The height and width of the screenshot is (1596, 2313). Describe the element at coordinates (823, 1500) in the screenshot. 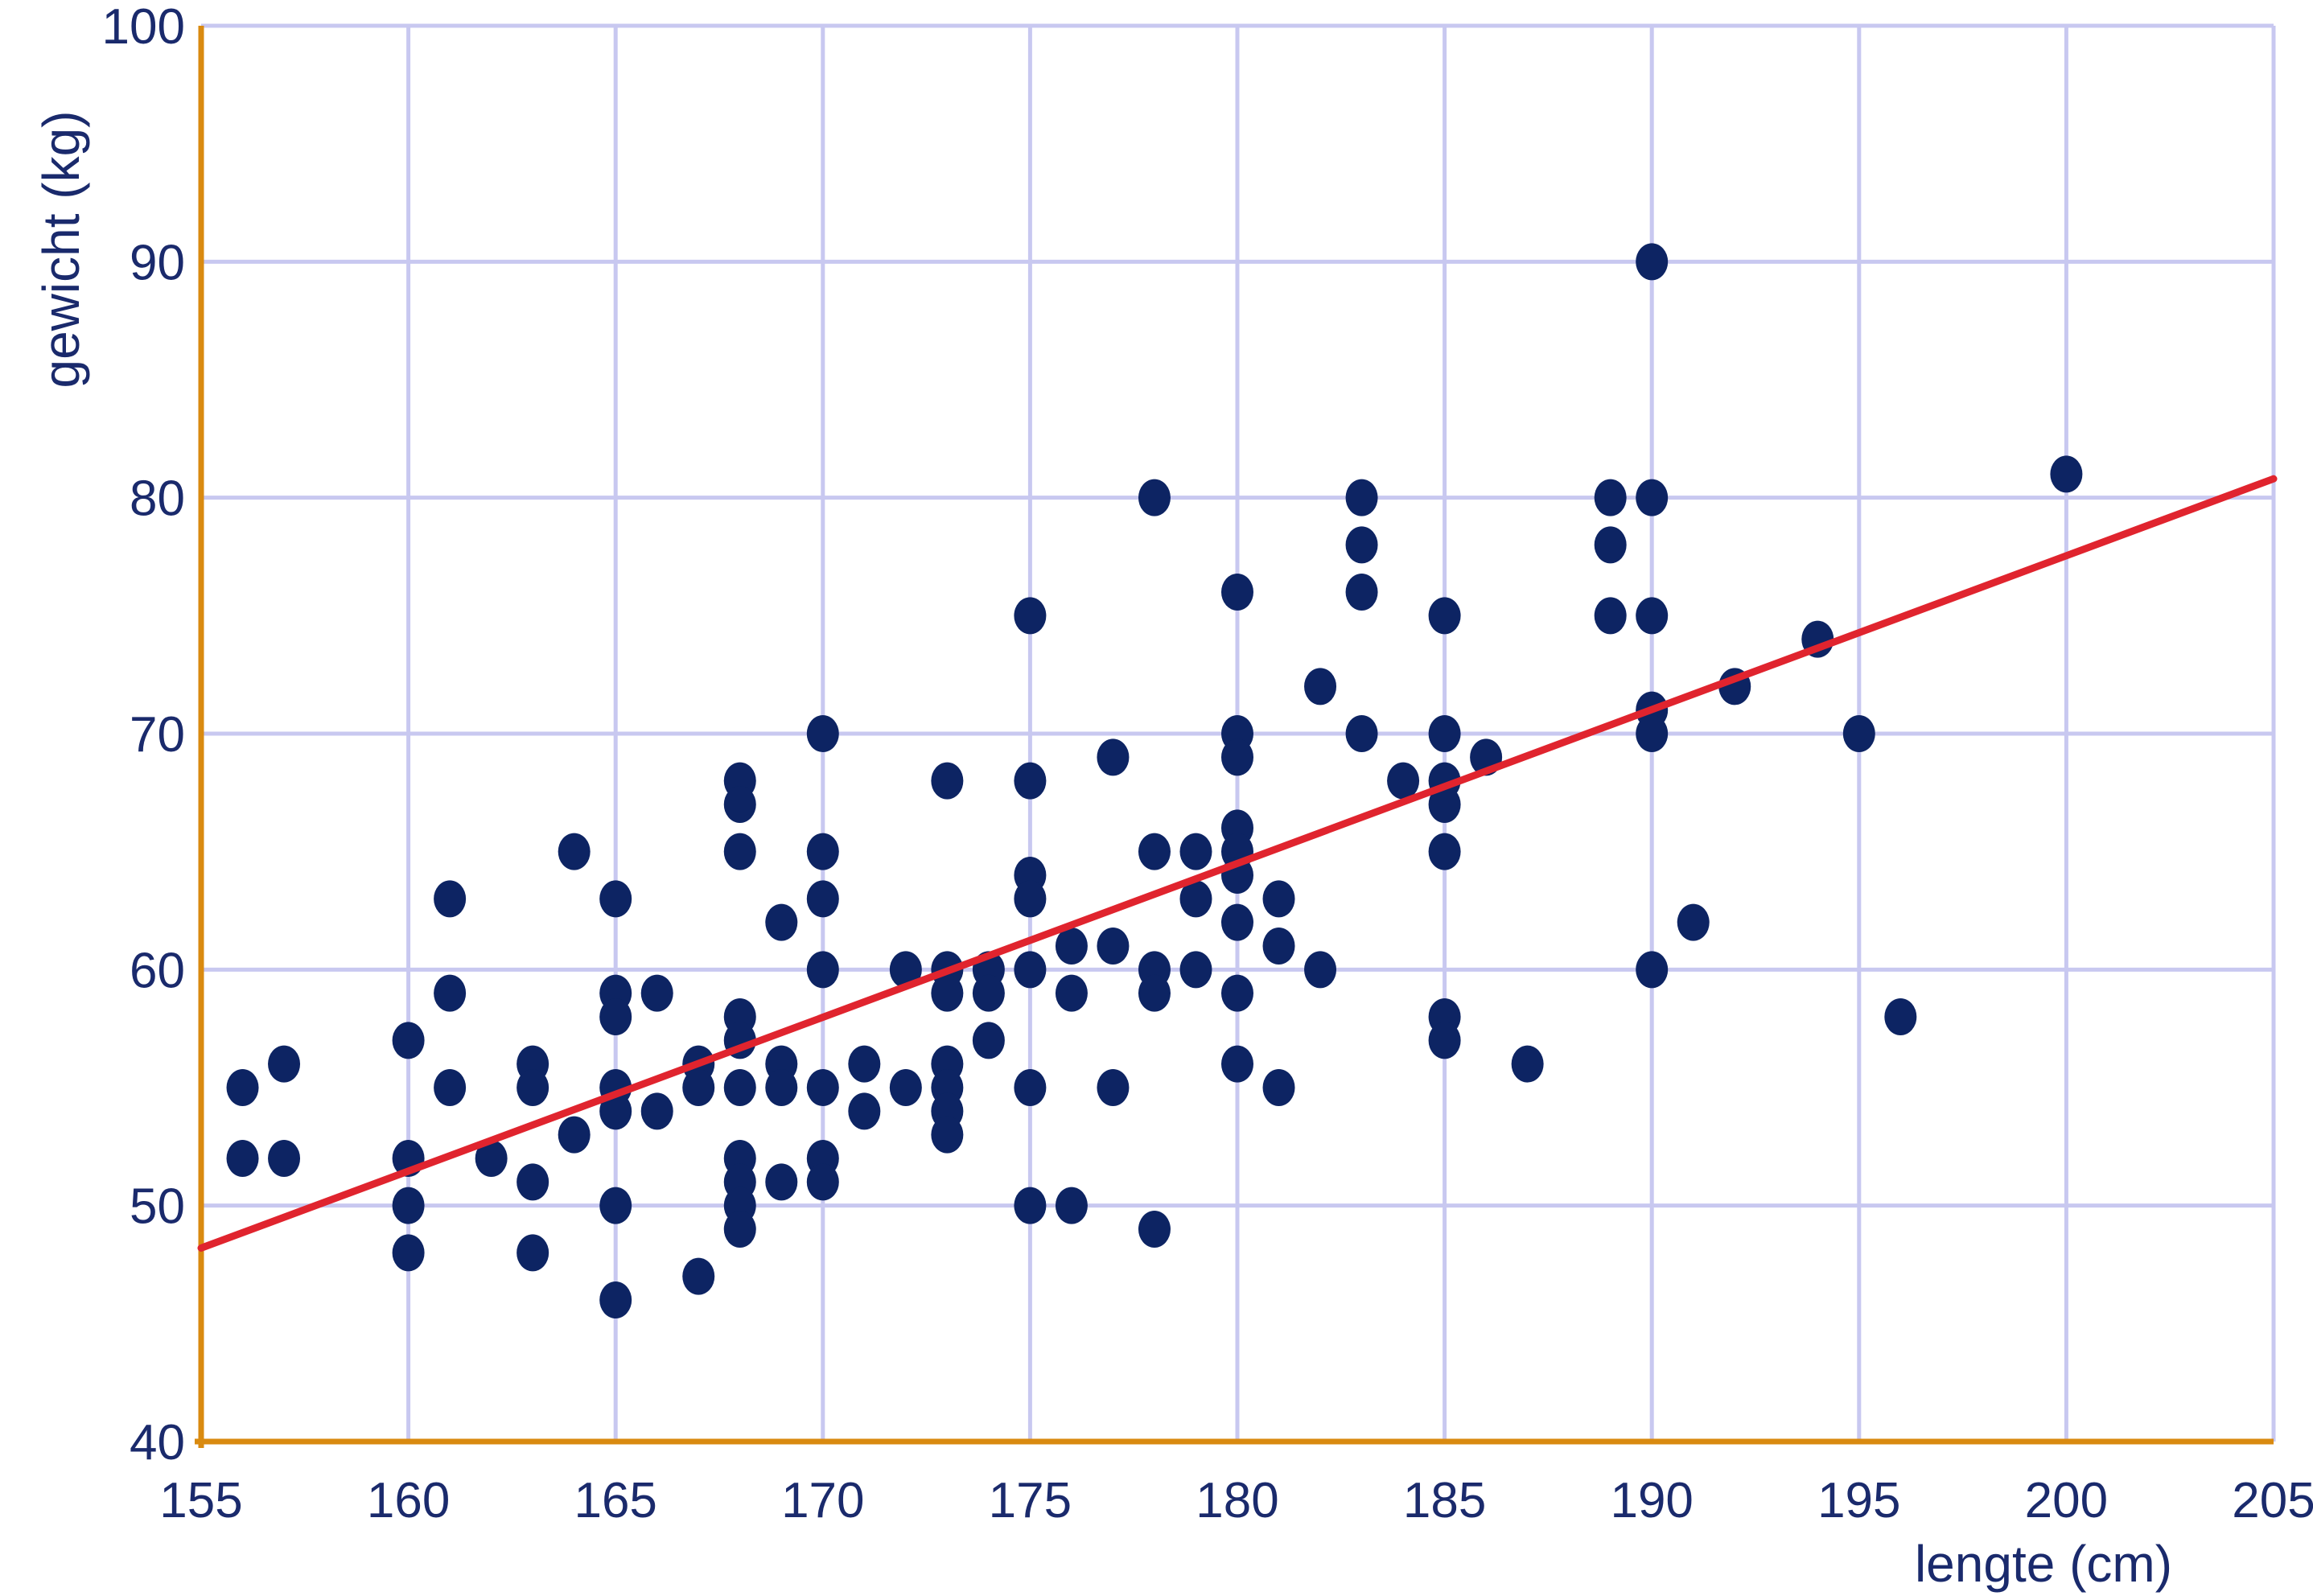

I see `x-tick-label: 170` at that location.